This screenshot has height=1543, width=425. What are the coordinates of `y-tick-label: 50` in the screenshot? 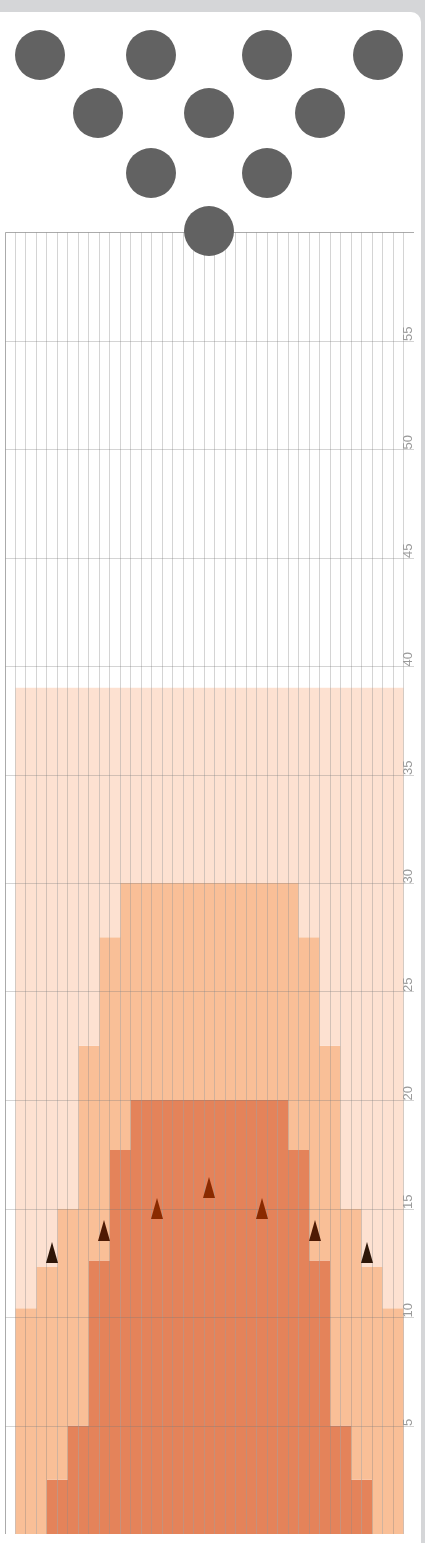 It's located at (407, 442).